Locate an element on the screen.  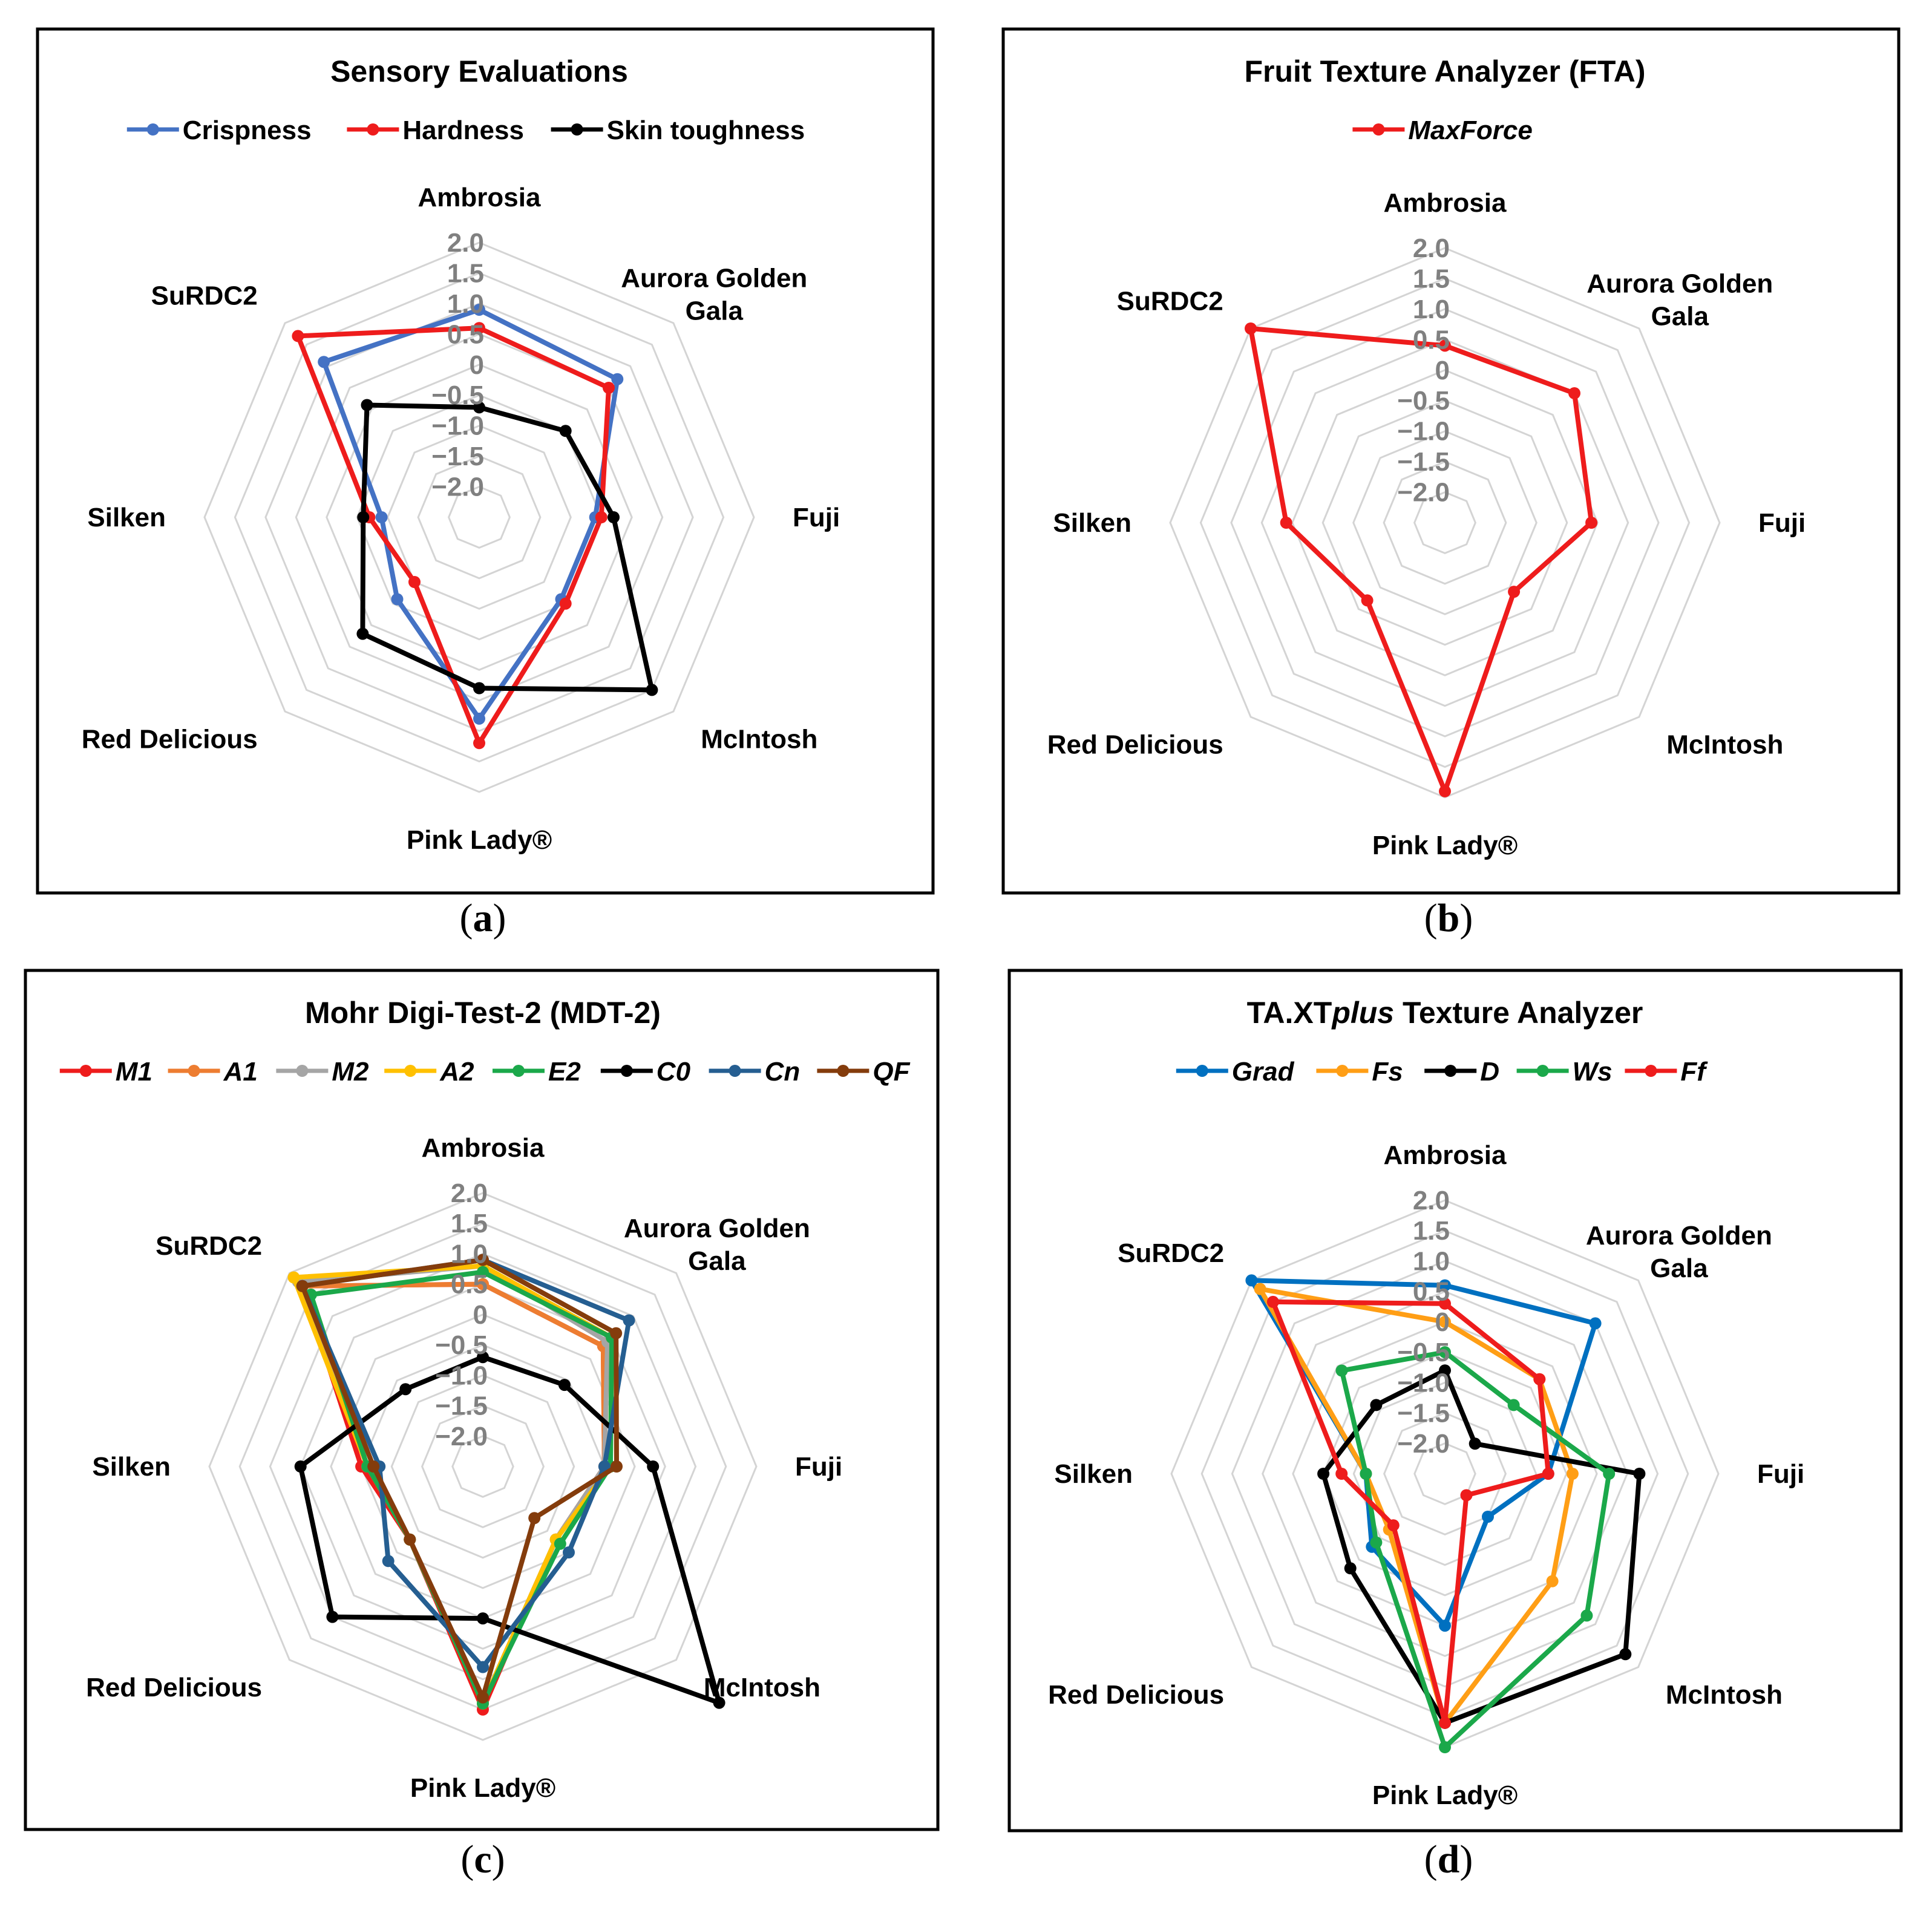
legend-entry-grad: Grad is located at coordinates (1236, 1072).